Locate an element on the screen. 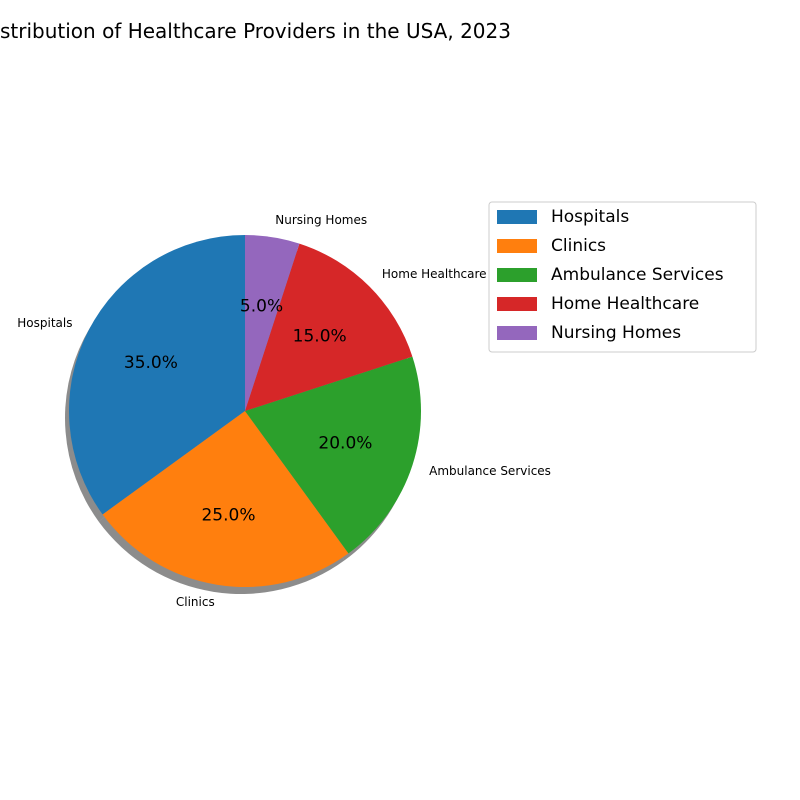 This screenshot has height=800, width=800. legend-label-home-healthcare: Home Healthcare is located at coordinates (625, 304).